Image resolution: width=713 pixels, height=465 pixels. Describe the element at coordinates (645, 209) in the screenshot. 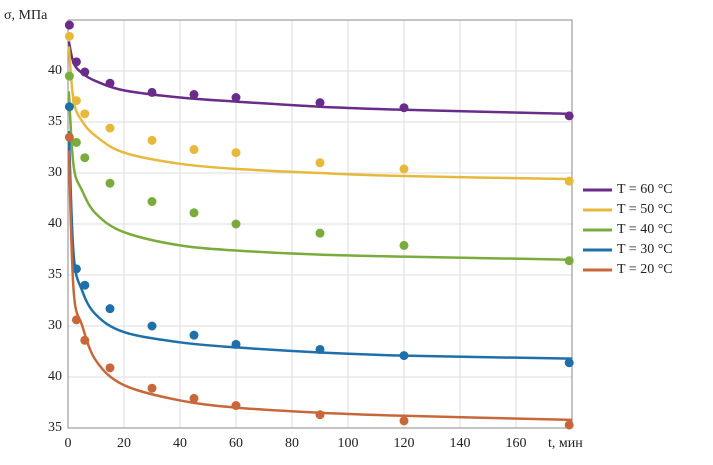

I see `legend-label: T = 50 °C` at that location.